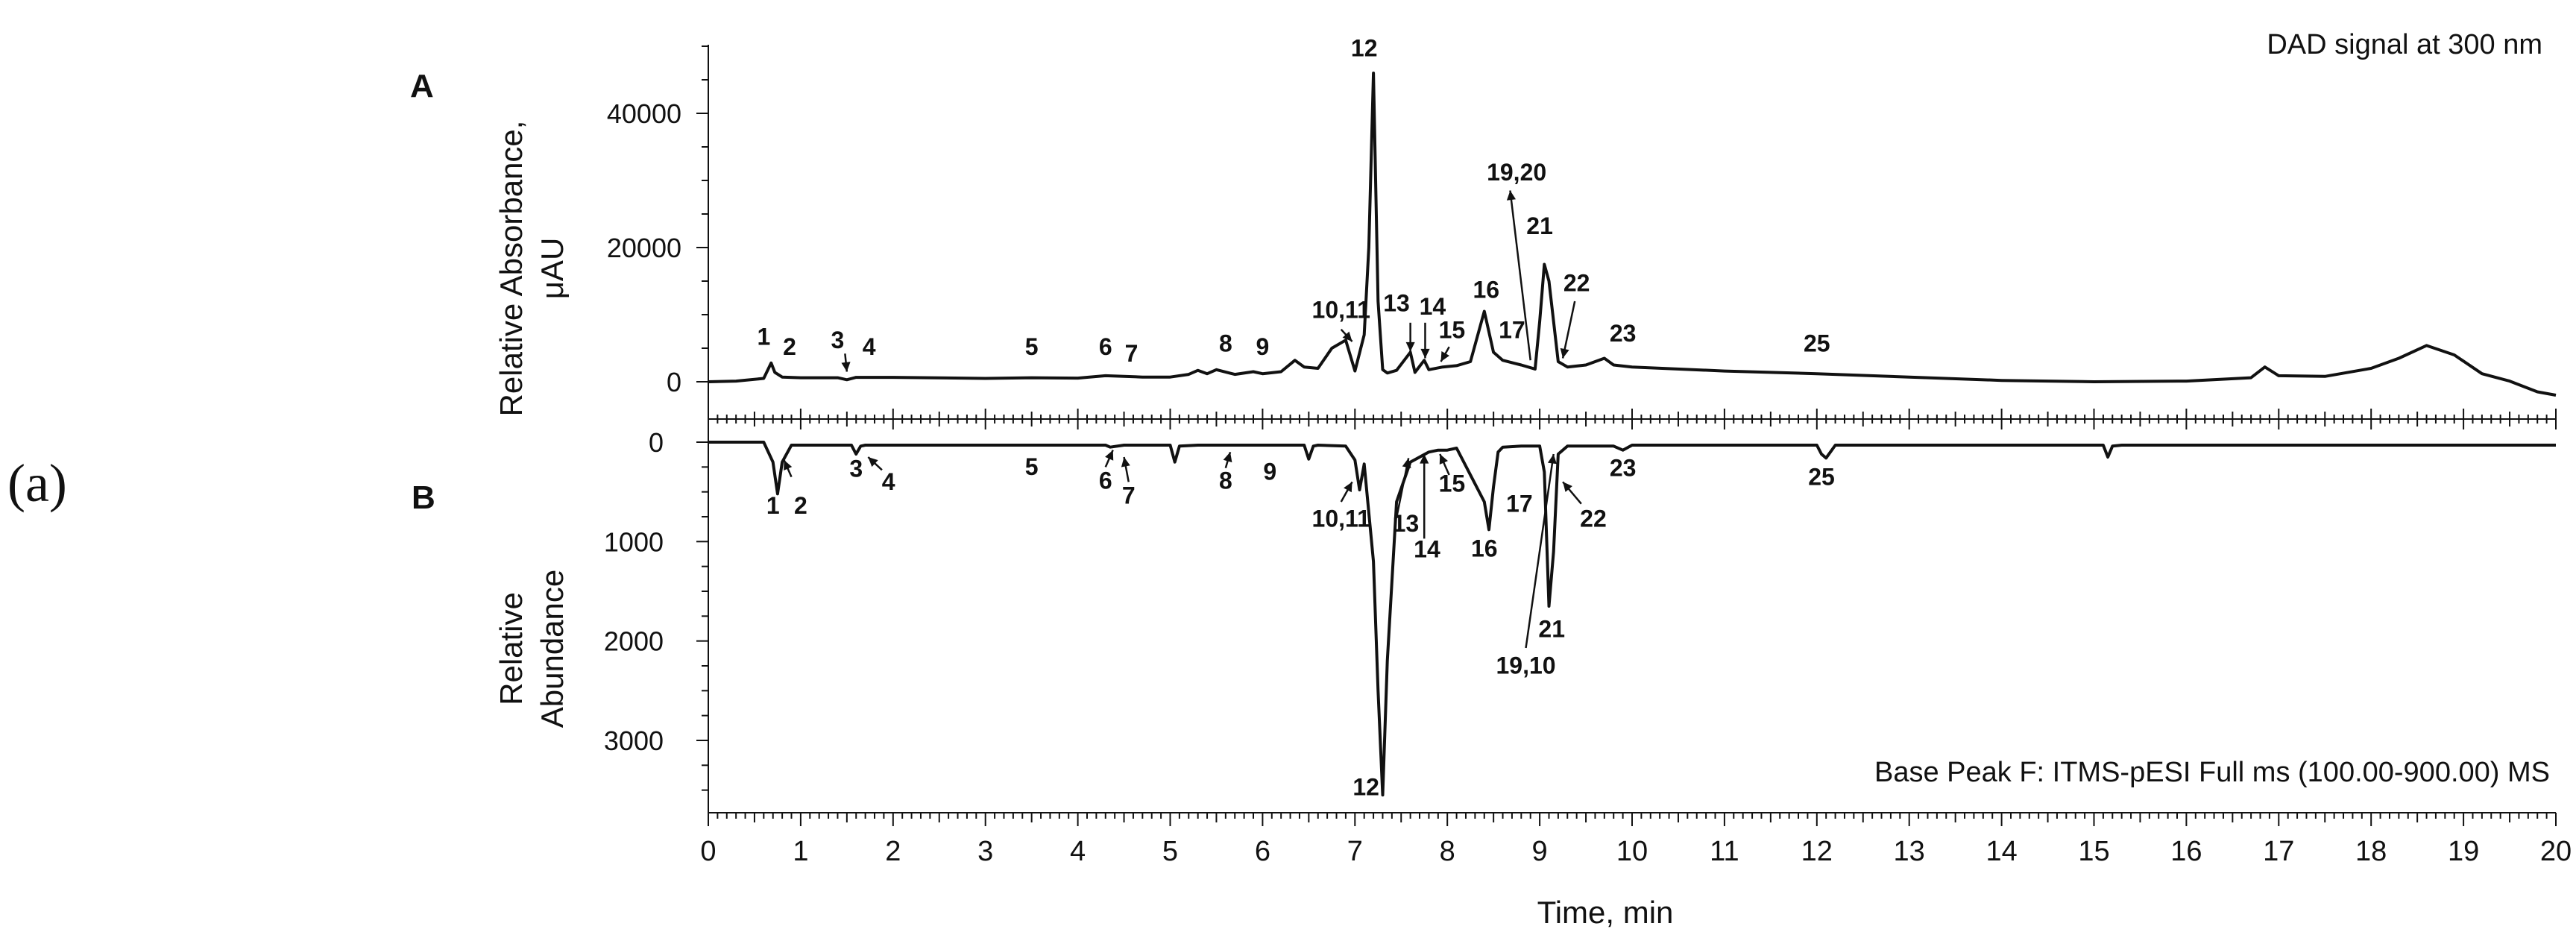 The width and height of the screenshot is (2576, 938). What do you see at coordinates (1516, 172) in the screenshot?
I see `panel-a-peak-label: 19,20` at bounding box center [1516, 172].